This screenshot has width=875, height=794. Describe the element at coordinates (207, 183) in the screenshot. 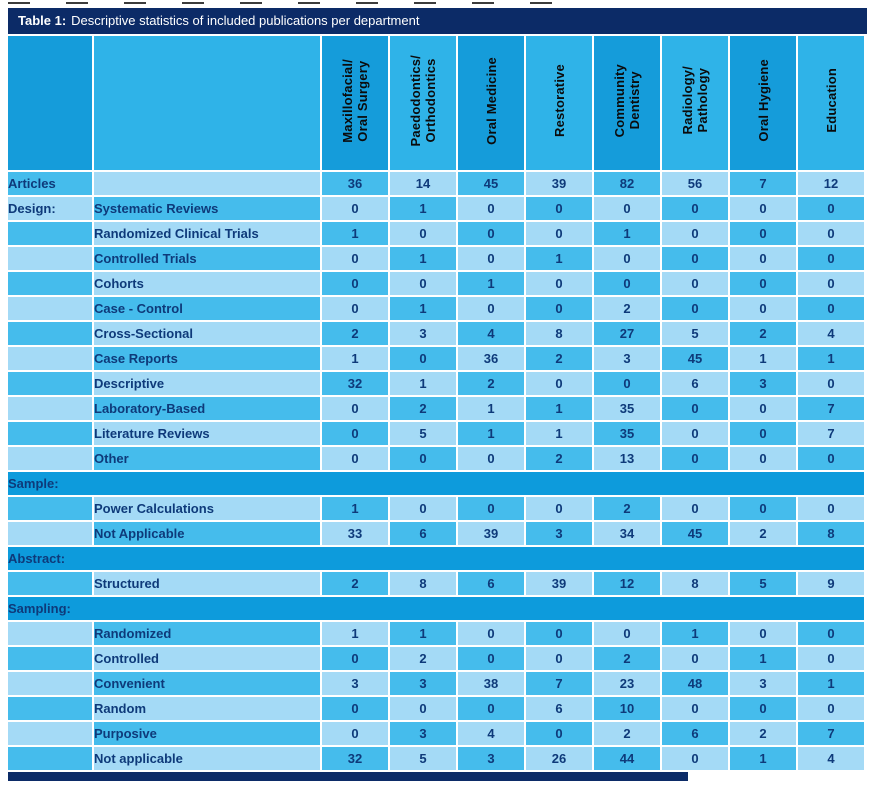

I see `row-label` at that location.